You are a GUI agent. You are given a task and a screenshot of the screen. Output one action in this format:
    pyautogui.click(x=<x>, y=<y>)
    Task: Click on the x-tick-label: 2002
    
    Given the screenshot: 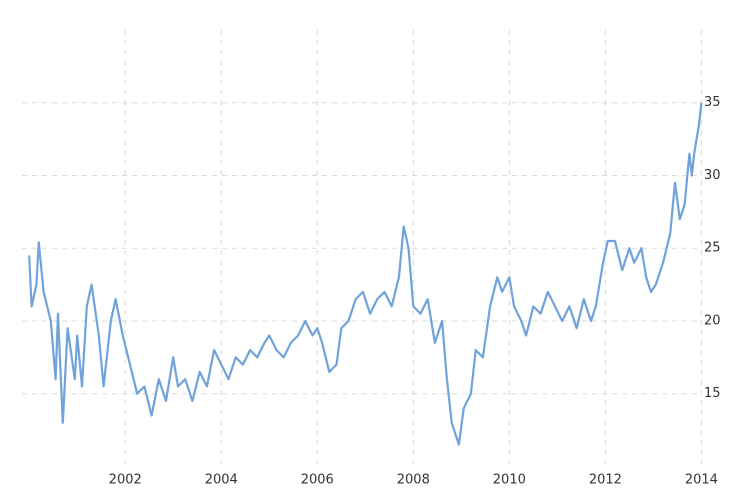 What is the action you would take?
    pyautogui.click(x=125, y=480)
    